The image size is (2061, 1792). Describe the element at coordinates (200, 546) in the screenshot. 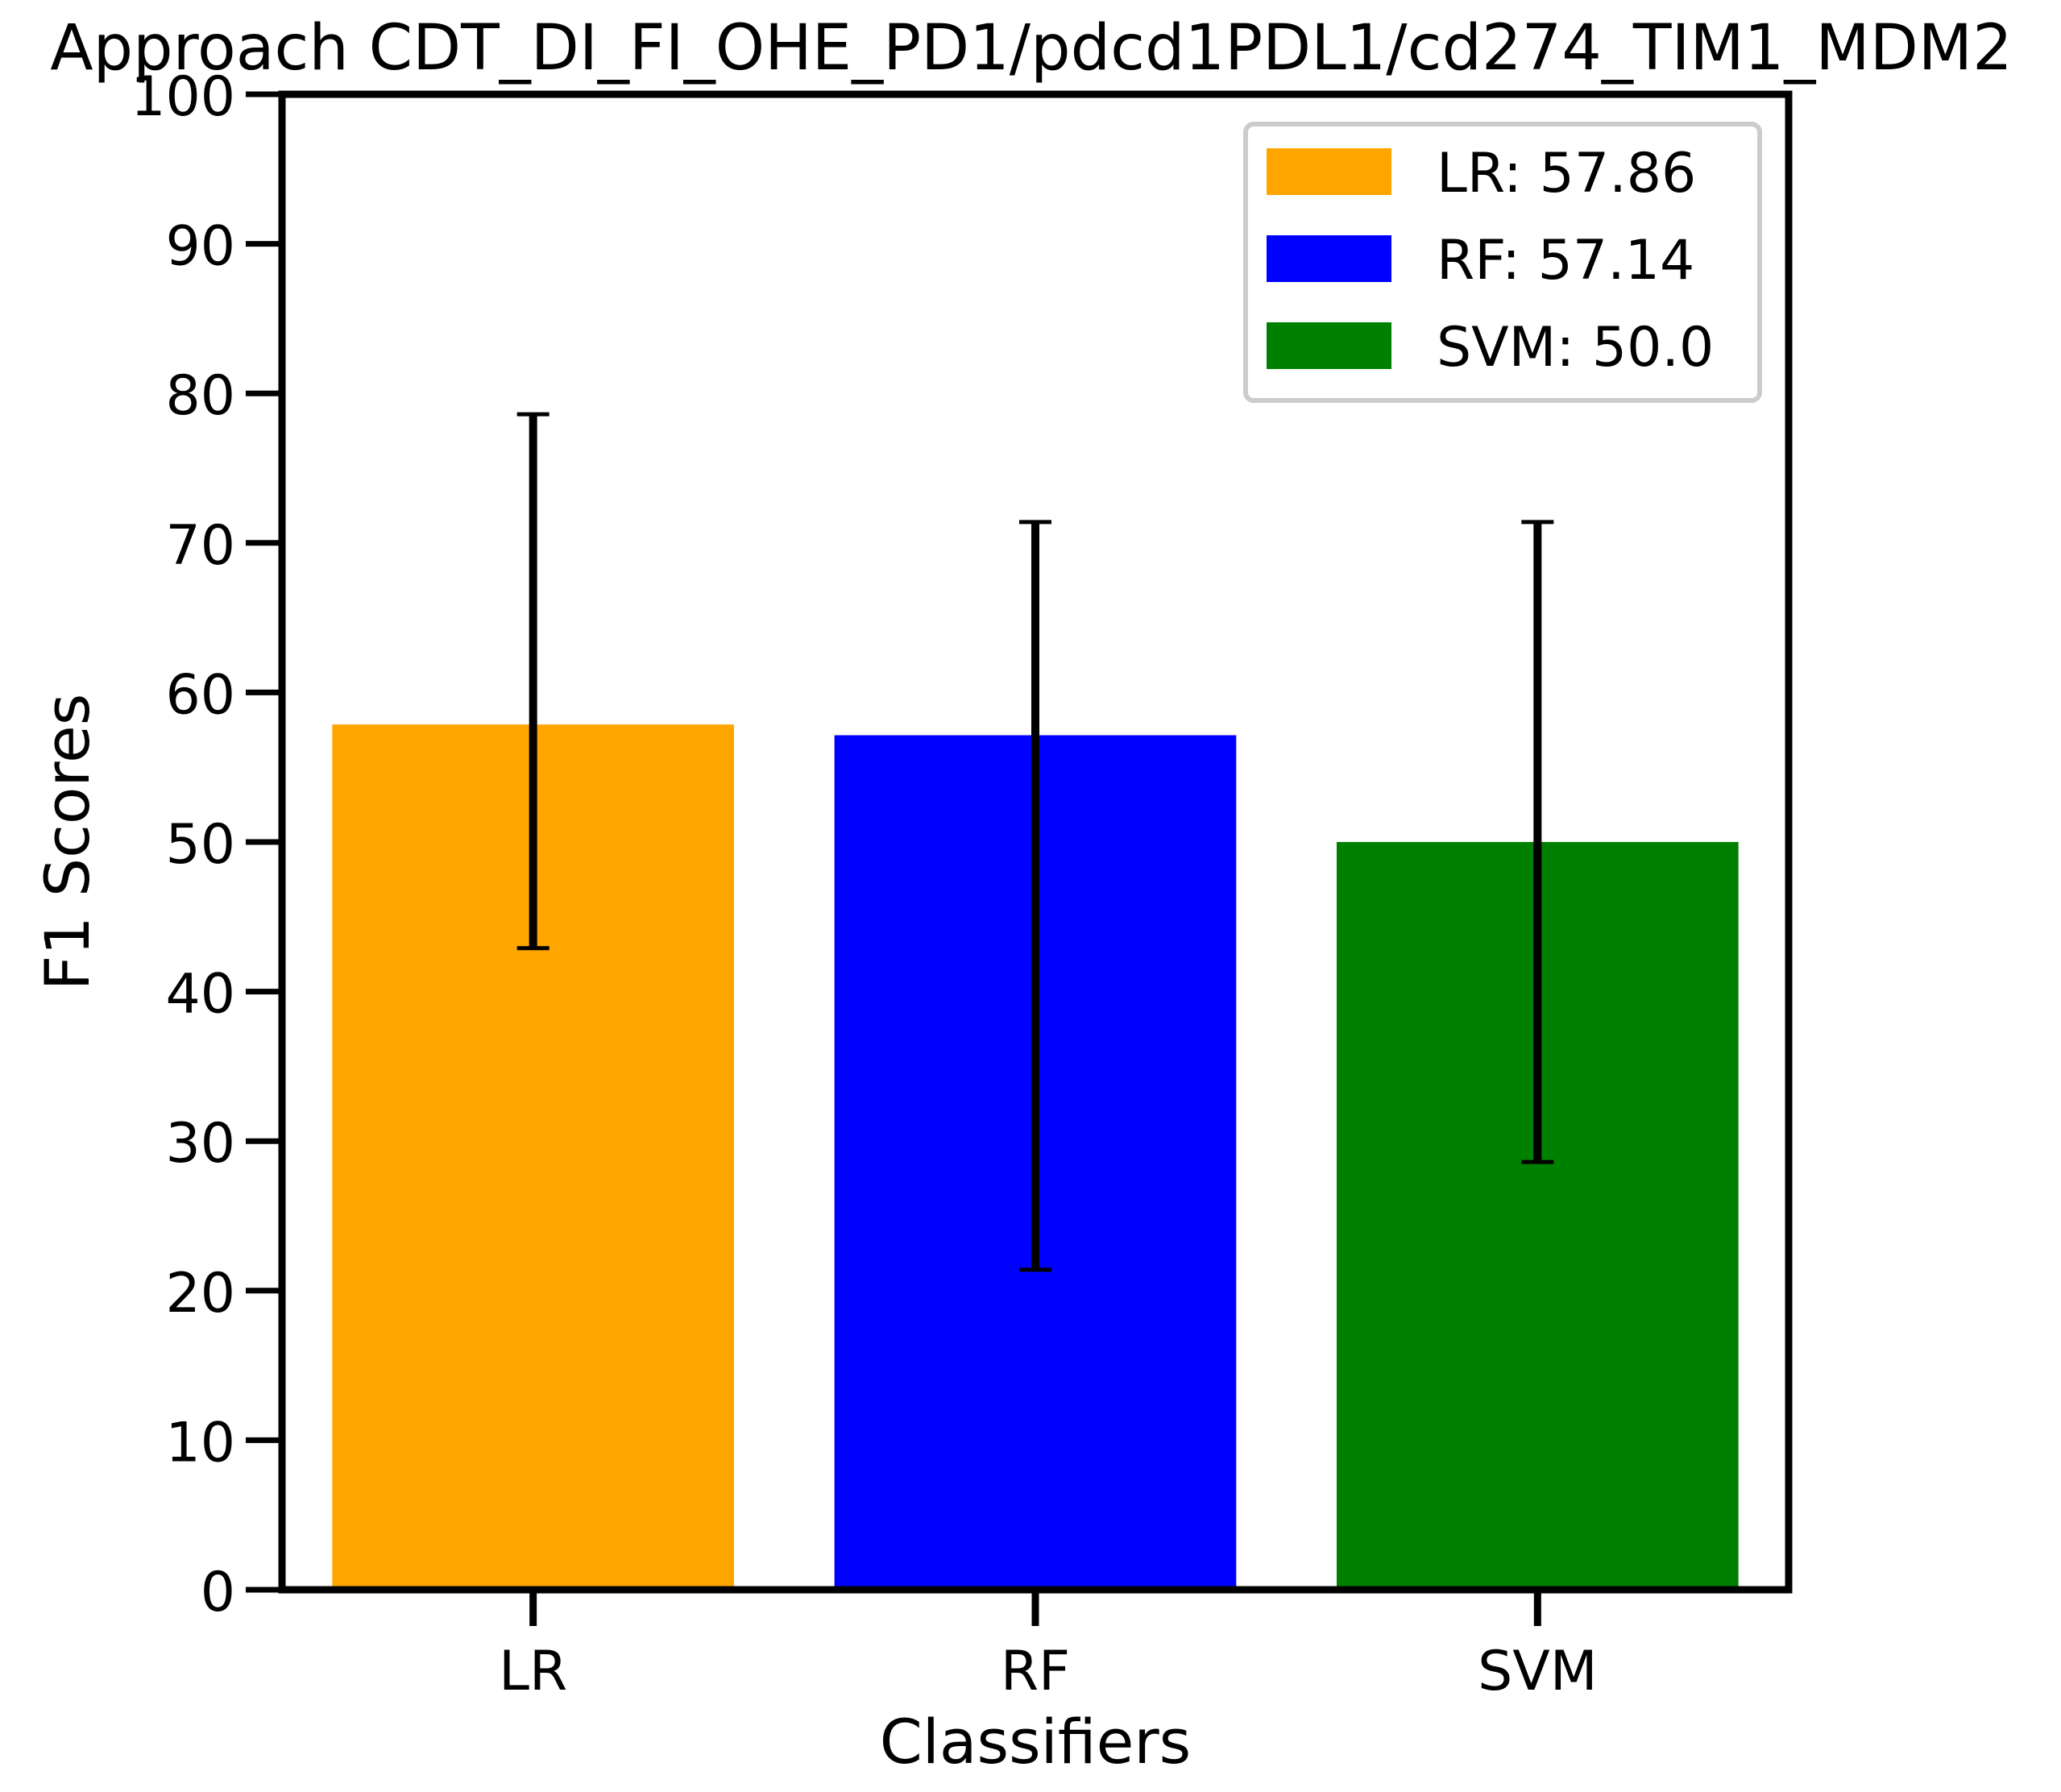

I see `y-tick-label: 70` at that location.